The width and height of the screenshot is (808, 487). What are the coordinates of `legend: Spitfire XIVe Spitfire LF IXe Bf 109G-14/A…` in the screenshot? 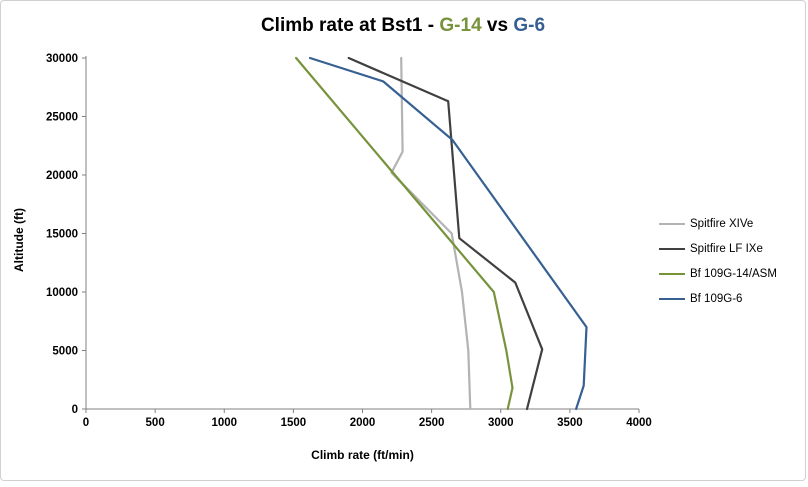 It's located at (731, 261).